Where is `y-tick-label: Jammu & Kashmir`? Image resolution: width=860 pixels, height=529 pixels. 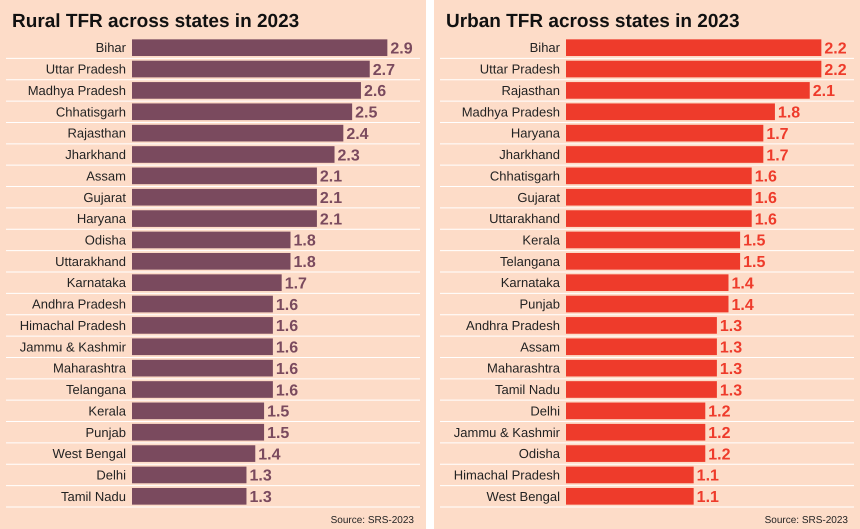 y-tick-label: Jammu & Kashmir is located at coordinates (507, 432).